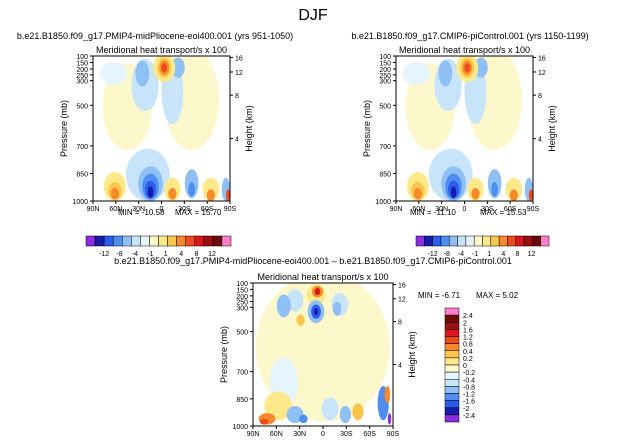 The image size is (627, 442). What do you see at coordinates (198, 212) in the screenshot?
I see `max-label: MAX = 15.70` at bounding box center [198, 212].